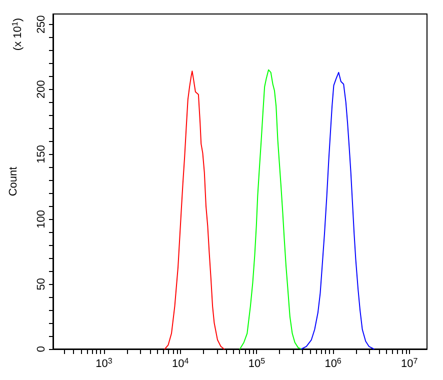 The image size is (443, 380). Describe the element at coordinates (42, 284) in the screenshot. I see `y-tick-label: 50` at that location.